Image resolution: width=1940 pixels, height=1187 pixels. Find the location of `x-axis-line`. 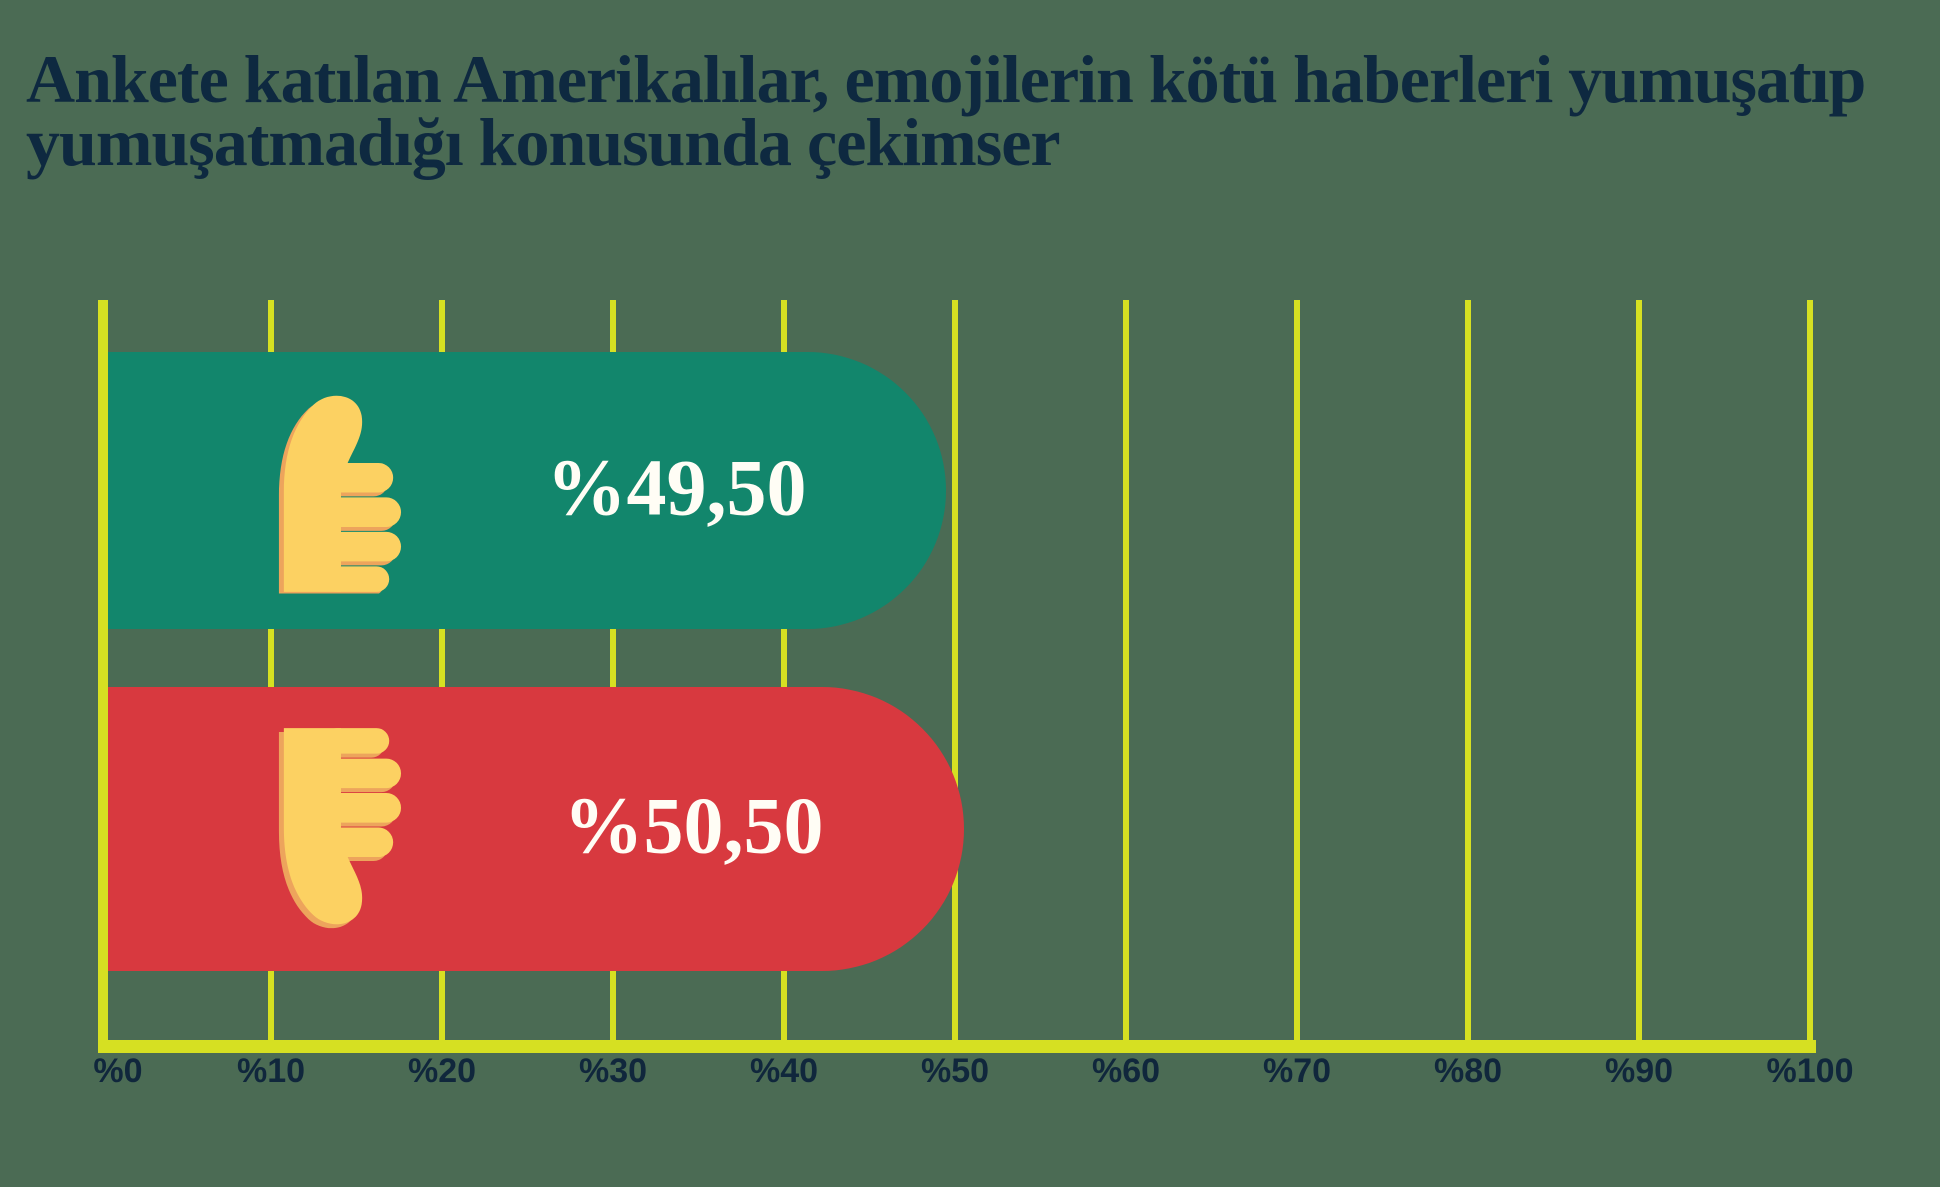

x-axis-line is located at coordinates (957, 1046).